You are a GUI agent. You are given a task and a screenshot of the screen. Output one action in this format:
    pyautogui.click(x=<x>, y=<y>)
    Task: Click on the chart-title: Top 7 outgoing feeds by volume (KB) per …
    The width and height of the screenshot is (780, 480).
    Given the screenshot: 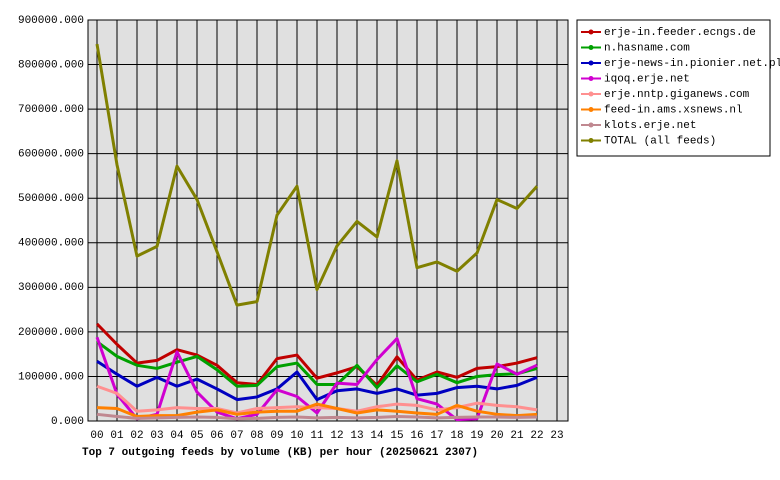 What is the action you would take?
    pyautogui.click(x=280, y=453)
    